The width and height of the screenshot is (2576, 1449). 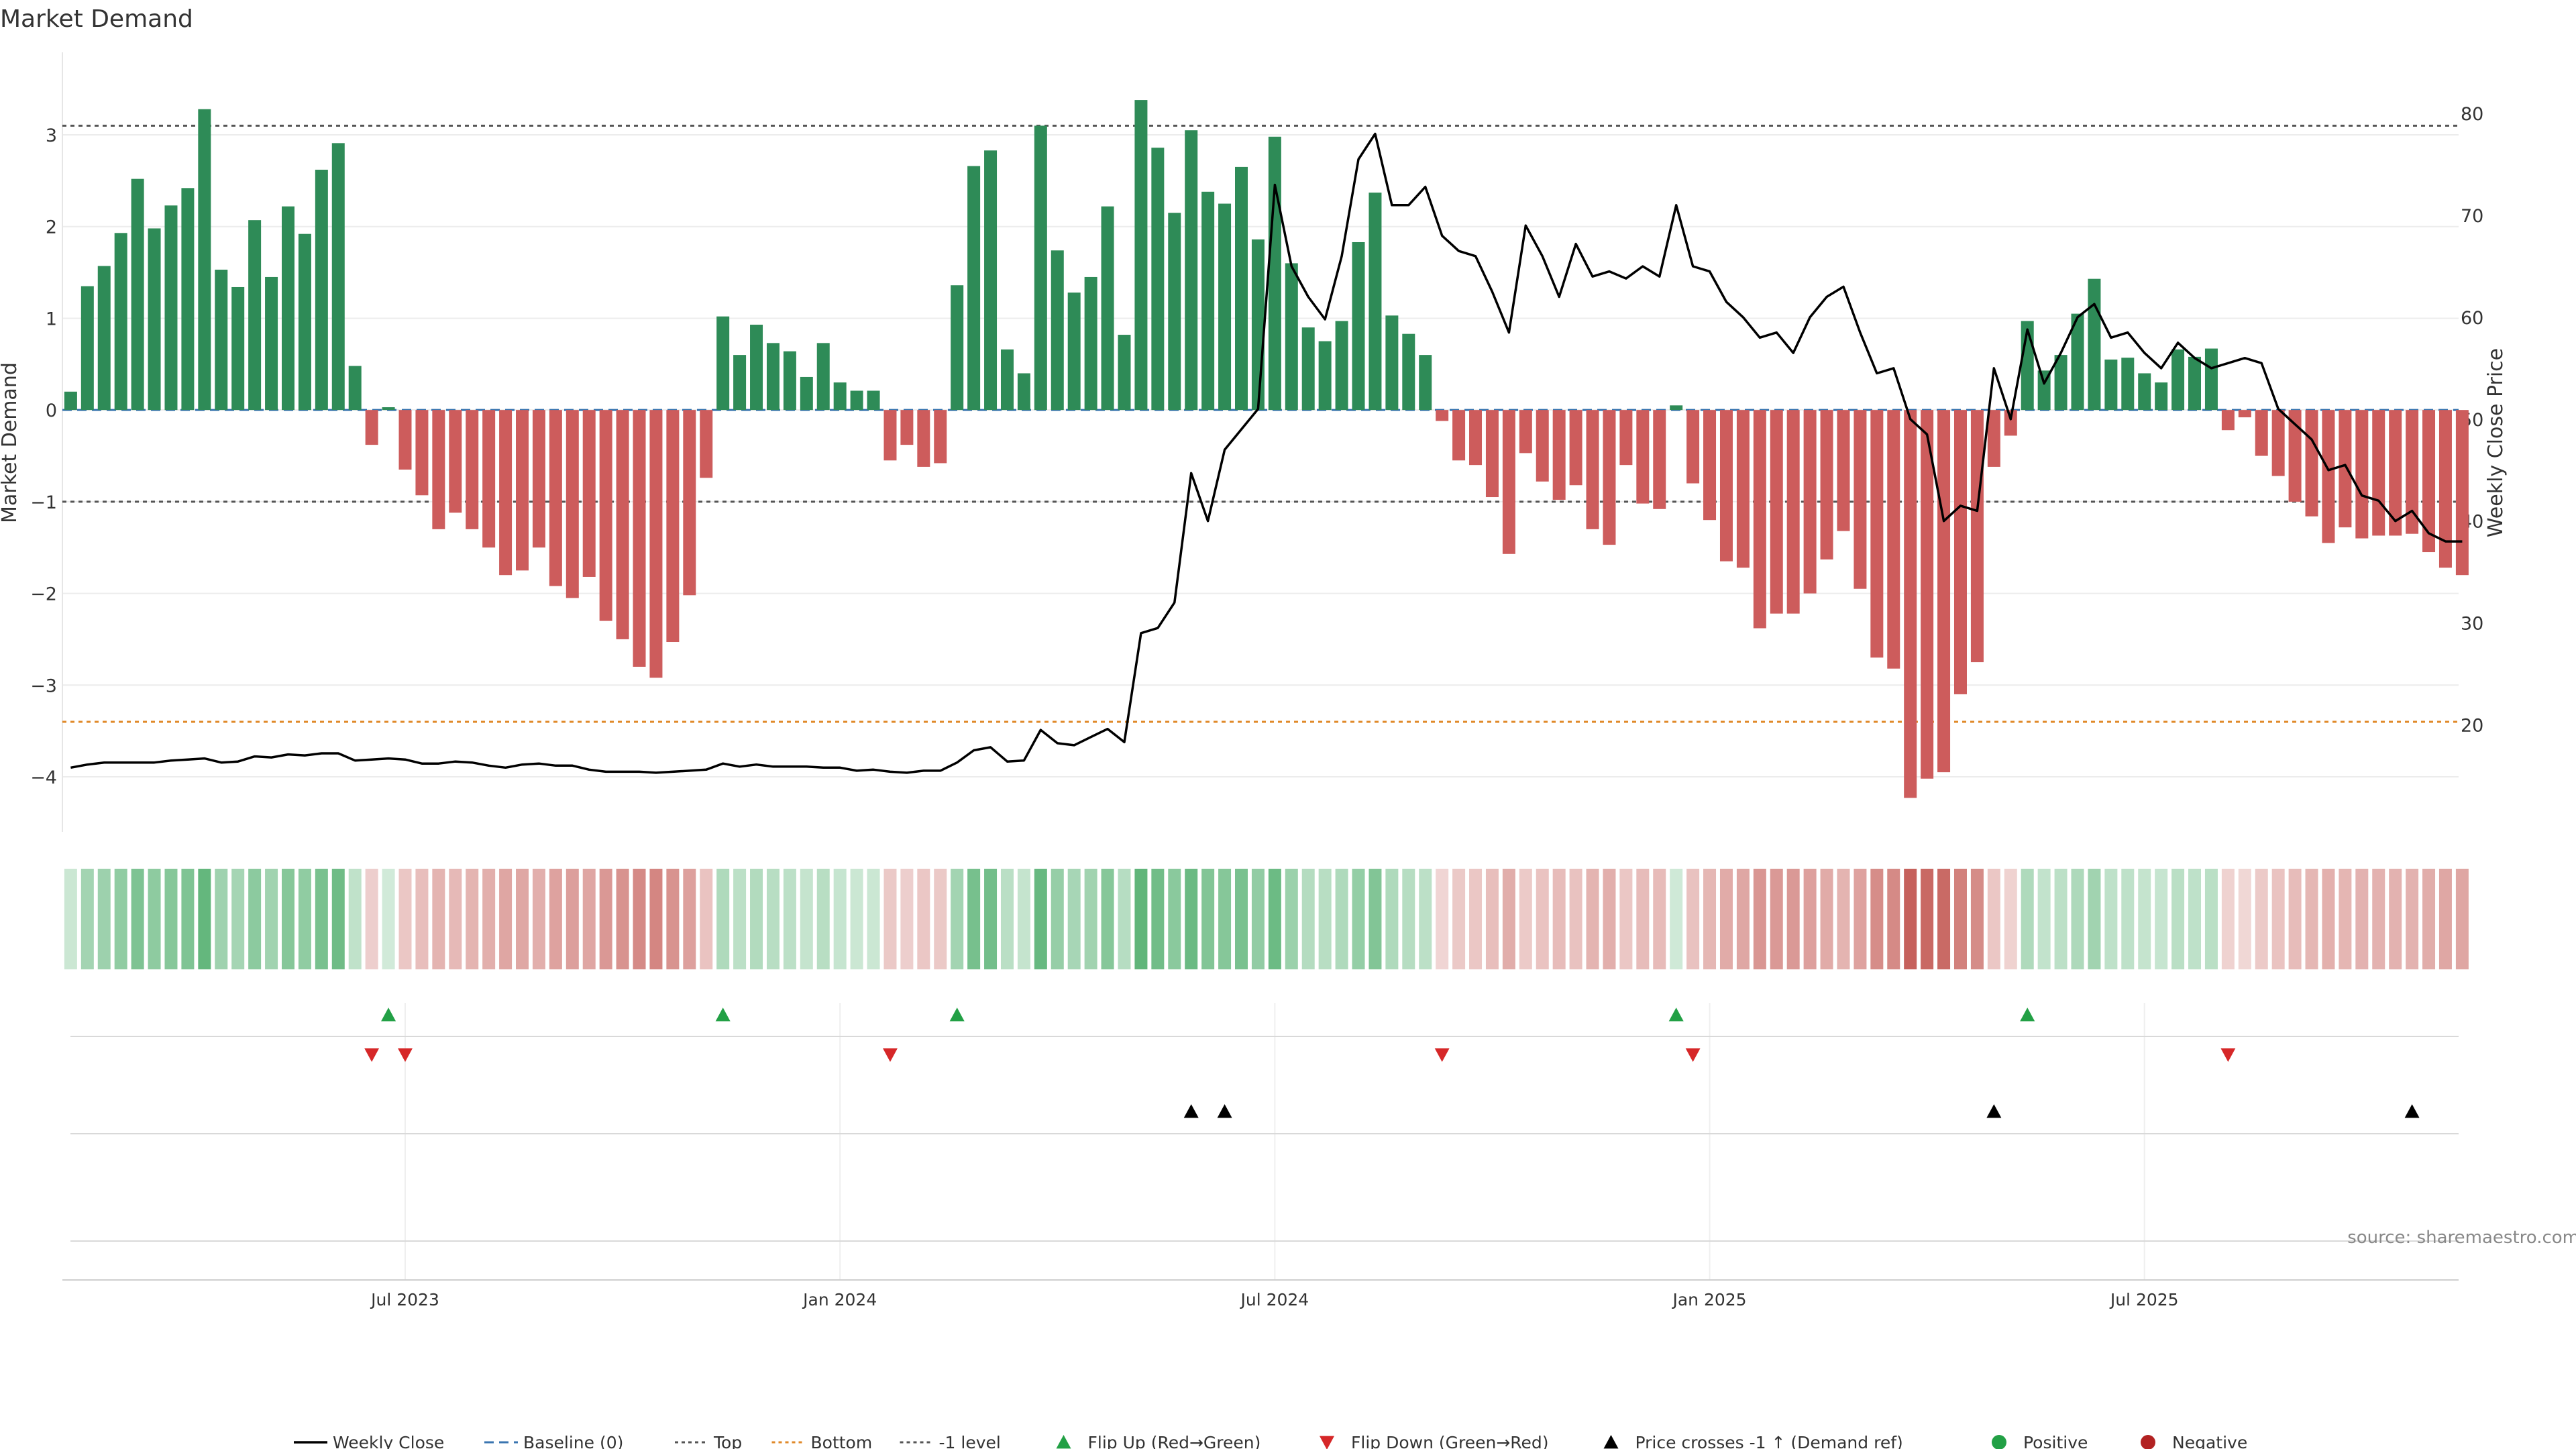 What do you see at coordinates (405, 1055) in the screenshot?
I see `flip-down-marker` at bounding box center [405, 1055].